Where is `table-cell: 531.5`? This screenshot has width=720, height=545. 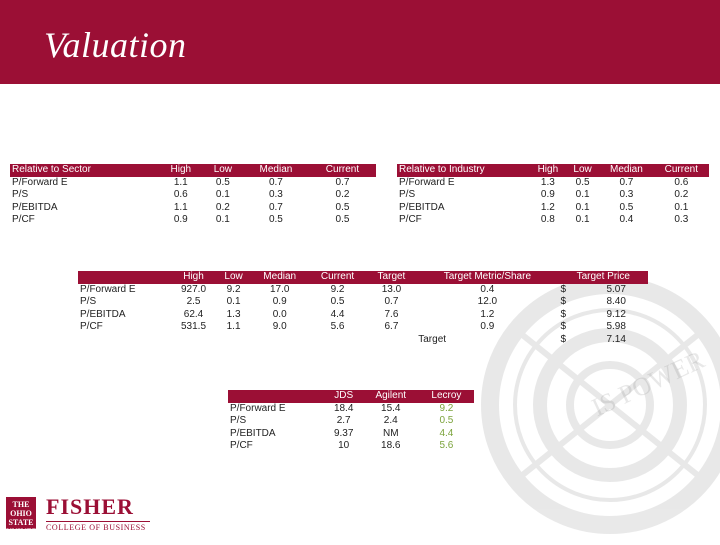 table-cell: 531.5 is located at coordinates (194, 327).